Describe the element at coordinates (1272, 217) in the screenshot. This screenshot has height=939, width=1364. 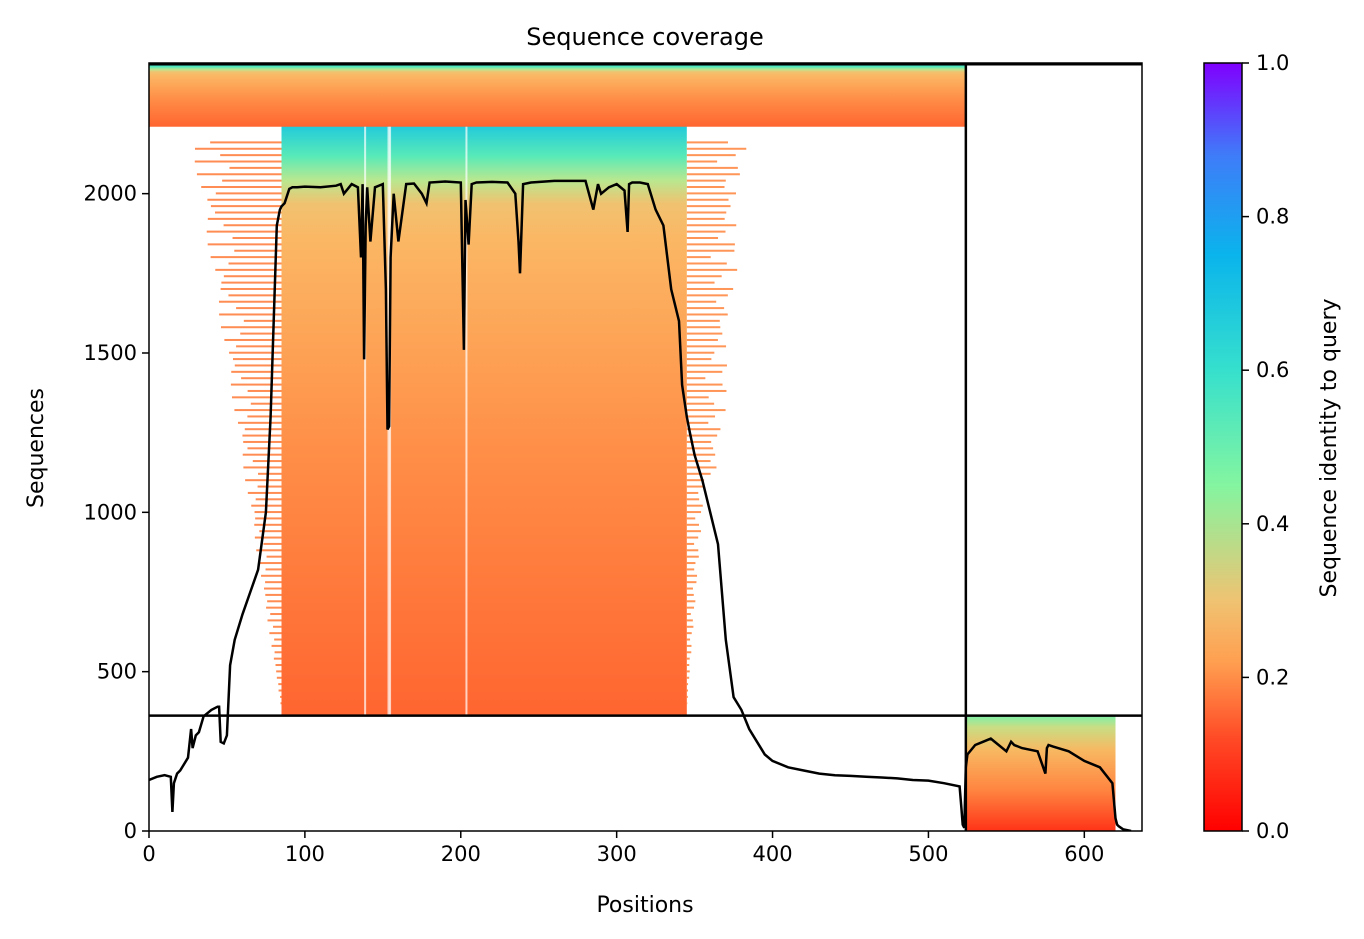
I see `colorbar-tick-label: 0.8` at that location.